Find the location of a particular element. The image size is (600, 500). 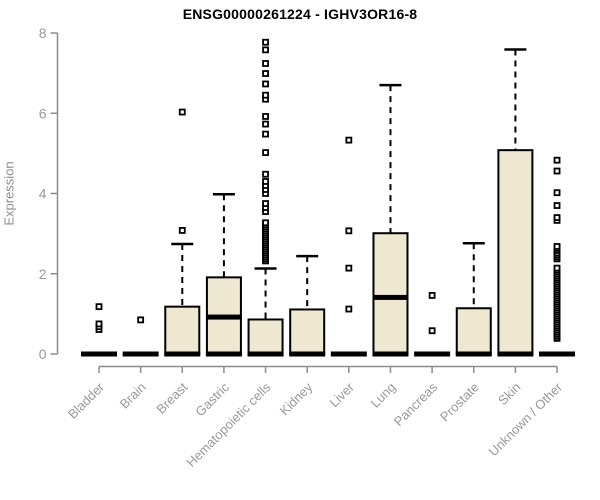

boxplot-liver is located at coordinates (348, 246).